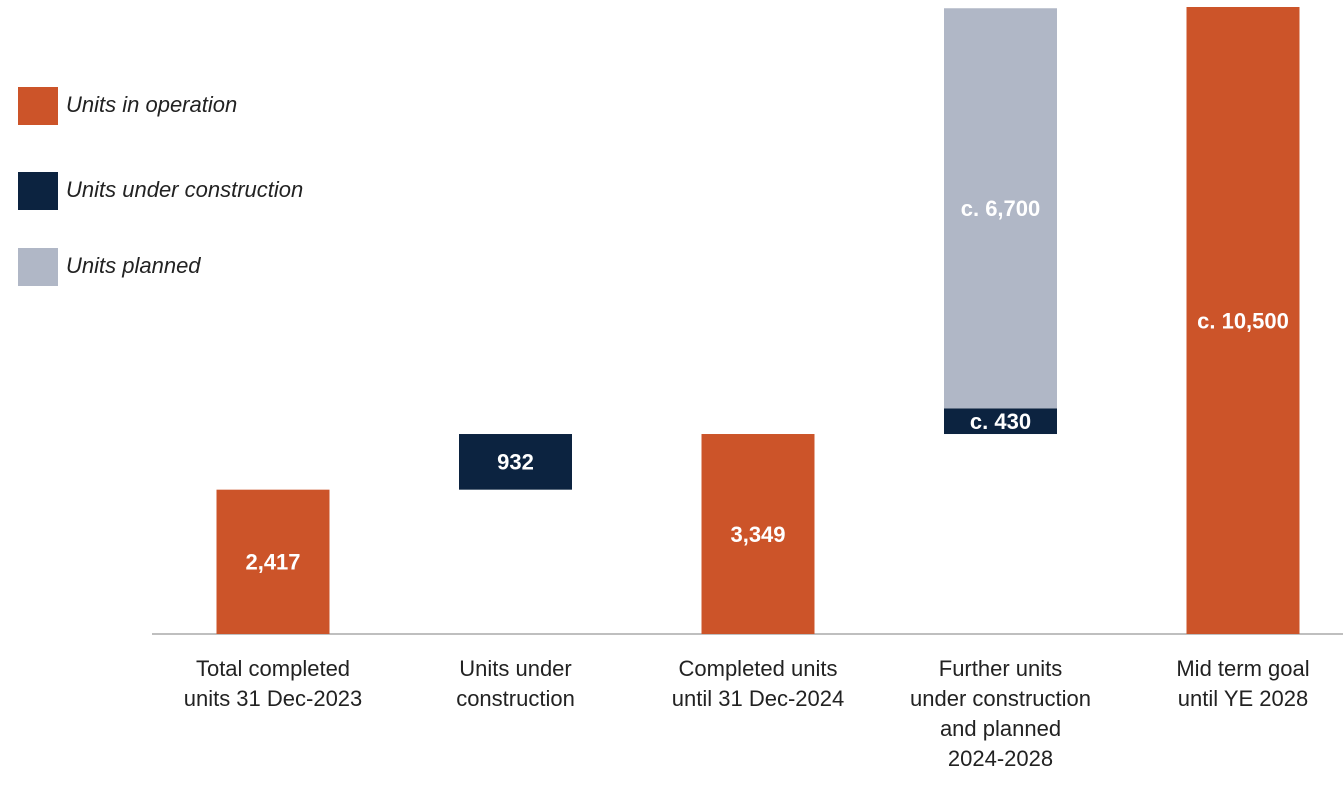 The width and height of the screenshot is (1343, 798). What do you see at coordinates (273, 683) in the screenshot?
I see `x-tick-label: Total completed units 31 Dec-2023` at bounding box center [273, 683].